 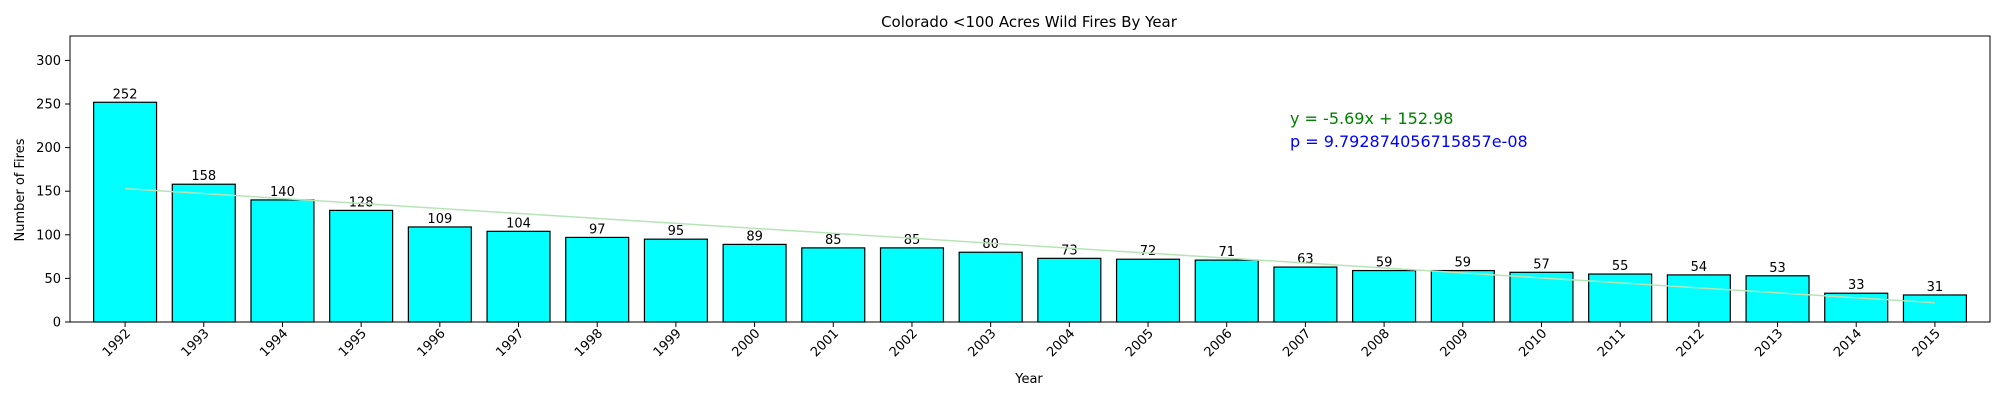 I want to click on bar-2010, so click(x=1541, y=297).